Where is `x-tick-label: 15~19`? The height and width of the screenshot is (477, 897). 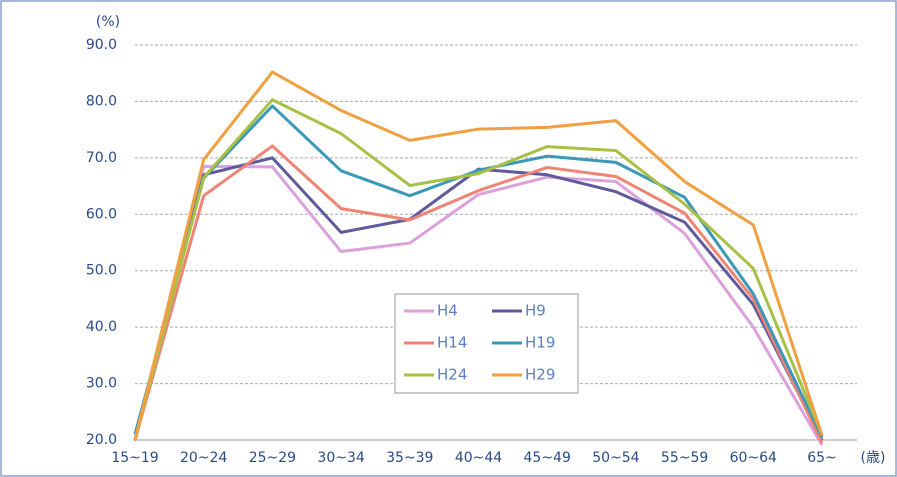 x-tick-label: 15~19 is located at coordinates (134, 458).